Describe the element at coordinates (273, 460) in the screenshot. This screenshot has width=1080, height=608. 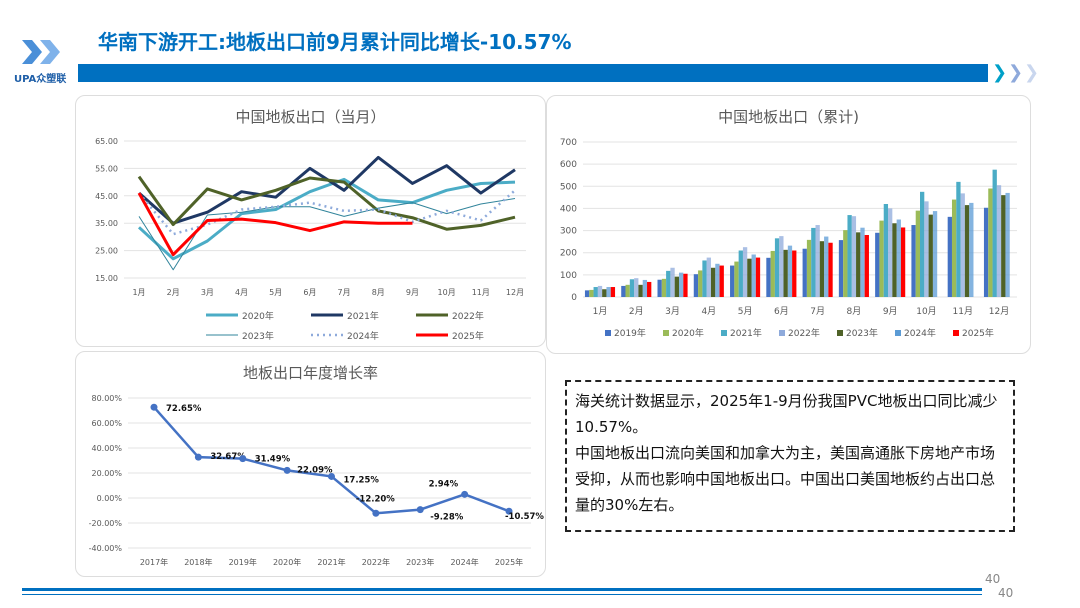
I see `data-label: 31.49%` at that location.